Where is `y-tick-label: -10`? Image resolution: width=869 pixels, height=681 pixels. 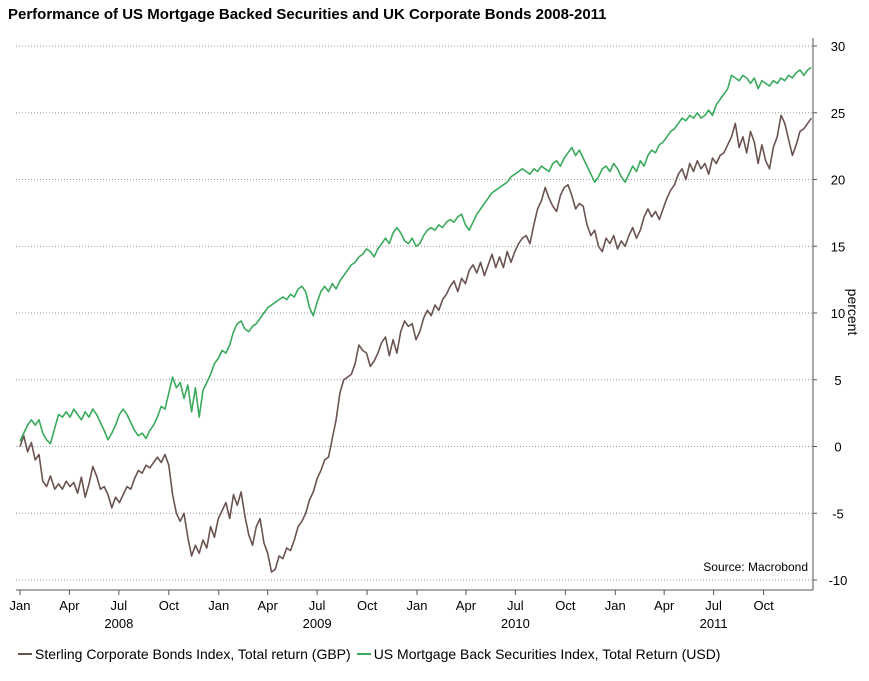
y-tick-label: -10 is located at coordinates (838, 580).